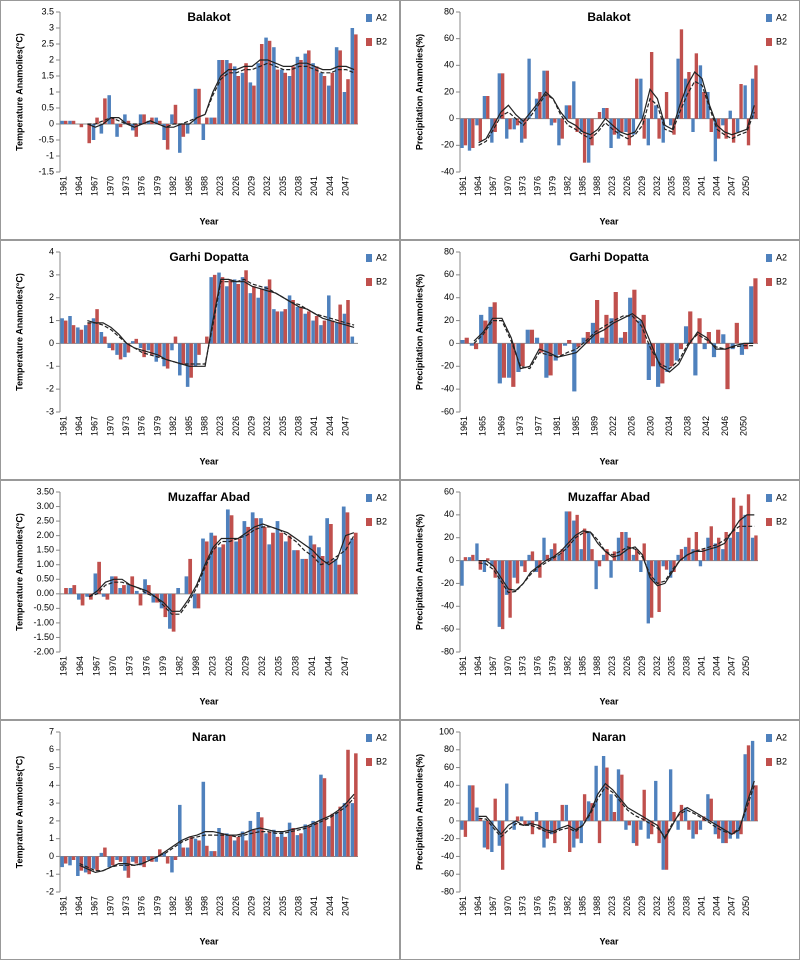 The image size is (800, 961). What do you see at coordinates (51, 731) in the screenshot?
I see `y-tick-label: 7` at bounding box center [51, 731].